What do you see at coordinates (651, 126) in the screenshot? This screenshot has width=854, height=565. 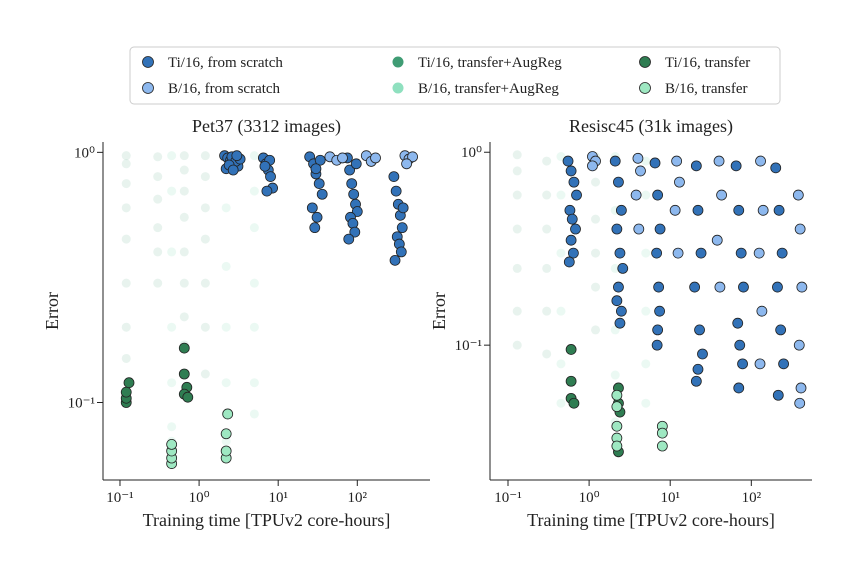 I see `subplot-title: Resisc45 (31k images)` at bounding box center [651, 126].